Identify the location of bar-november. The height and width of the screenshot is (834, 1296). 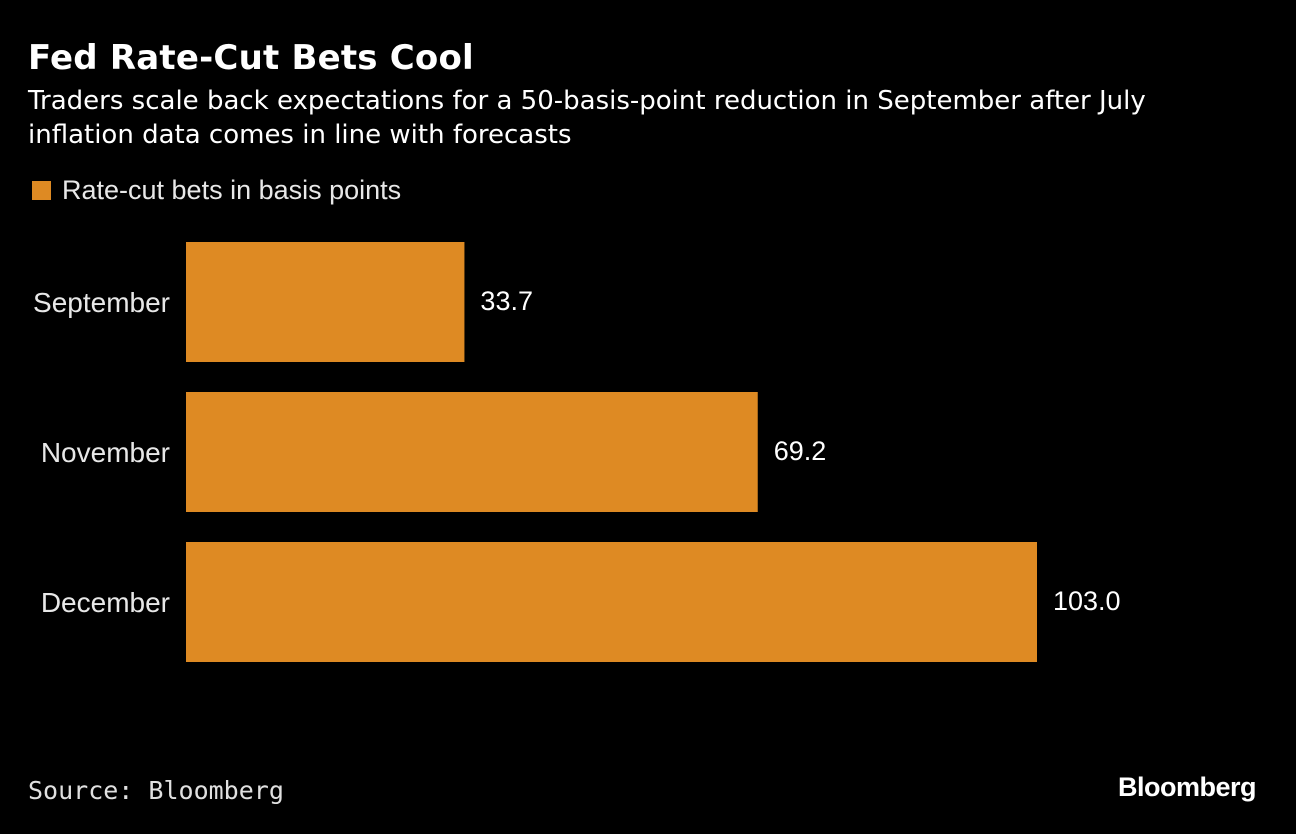
(472, 452).